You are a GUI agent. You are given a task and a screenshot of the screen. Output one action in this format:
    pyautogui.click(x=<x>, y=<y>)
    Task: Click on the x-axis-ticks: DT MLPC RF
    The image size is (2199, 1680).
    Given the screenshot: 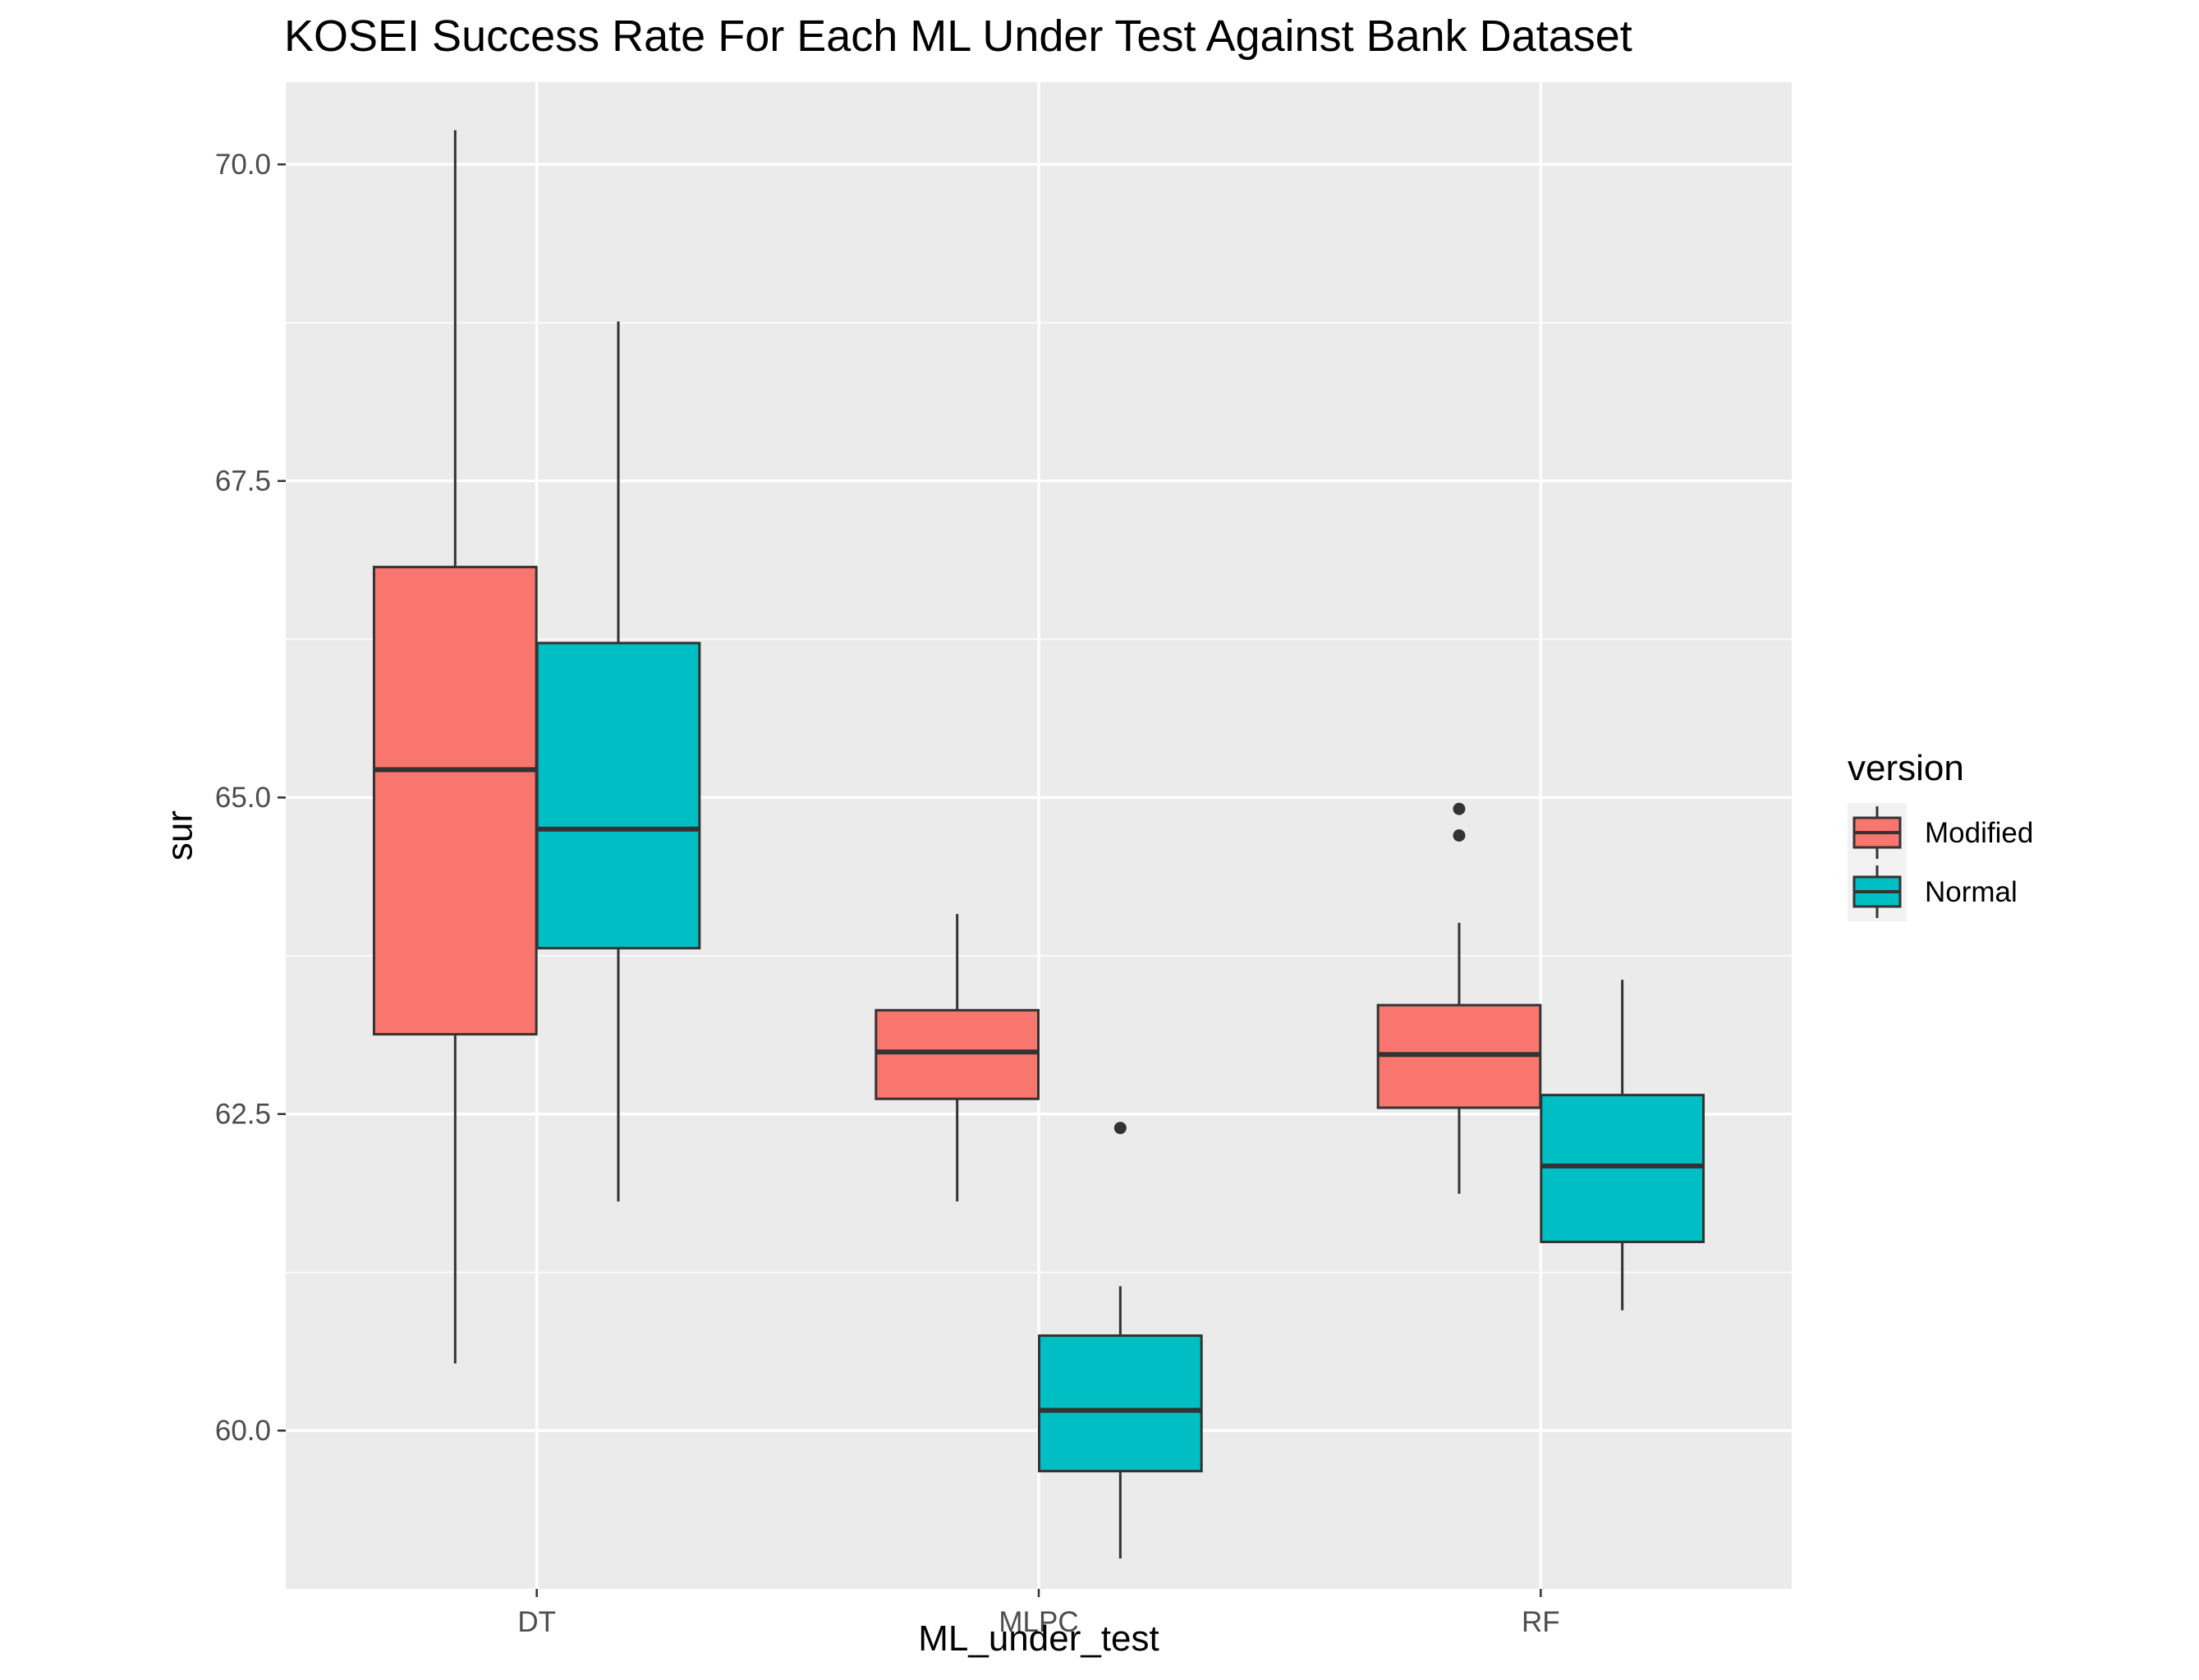 What is the action you would take?
    pyautogui.click(x=1038, y=1613)
    